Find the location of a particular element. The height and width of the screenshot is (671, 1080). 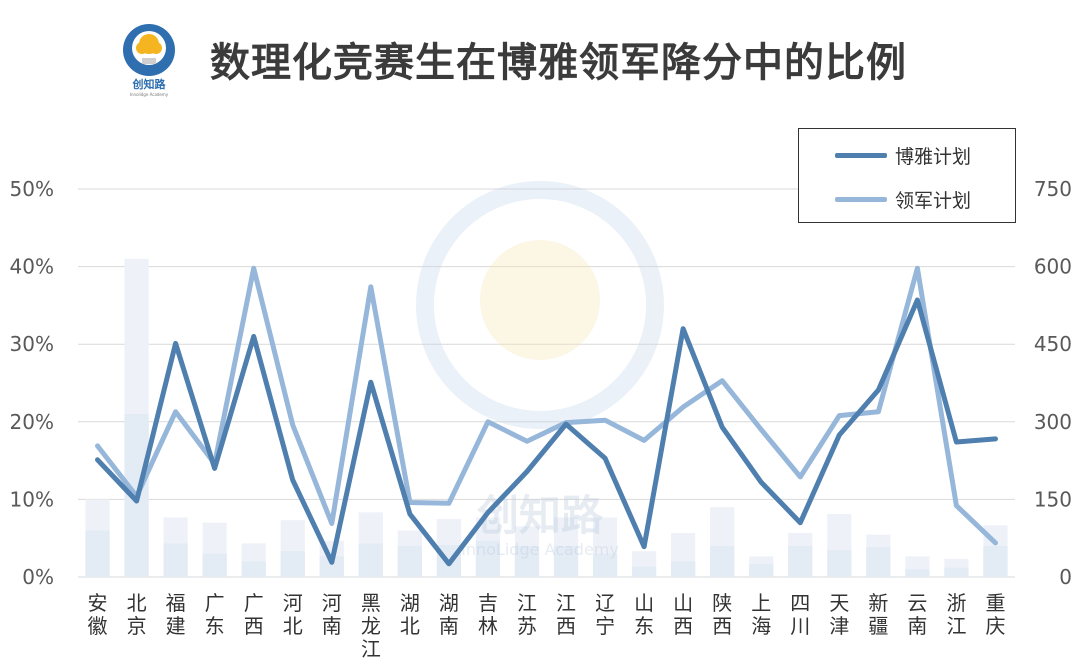

y-left-tick-label: 50% is located at coordinates (32, 189).